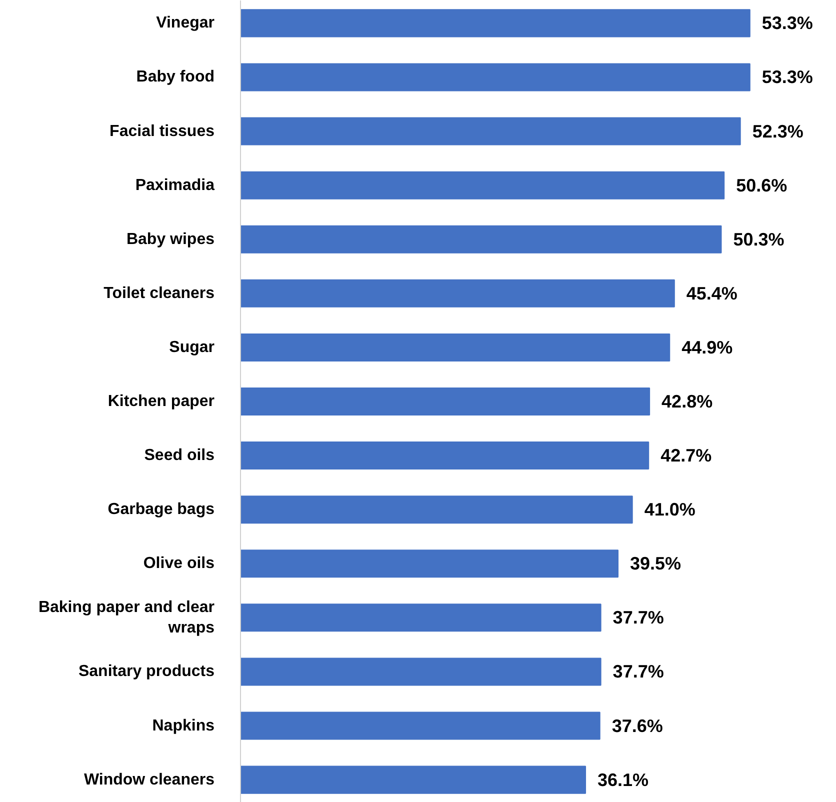 Image resolution: width=836 pixels, height=802 pixels. I want to click on y-tick-label: Kitchen paper, so click(161, 401).